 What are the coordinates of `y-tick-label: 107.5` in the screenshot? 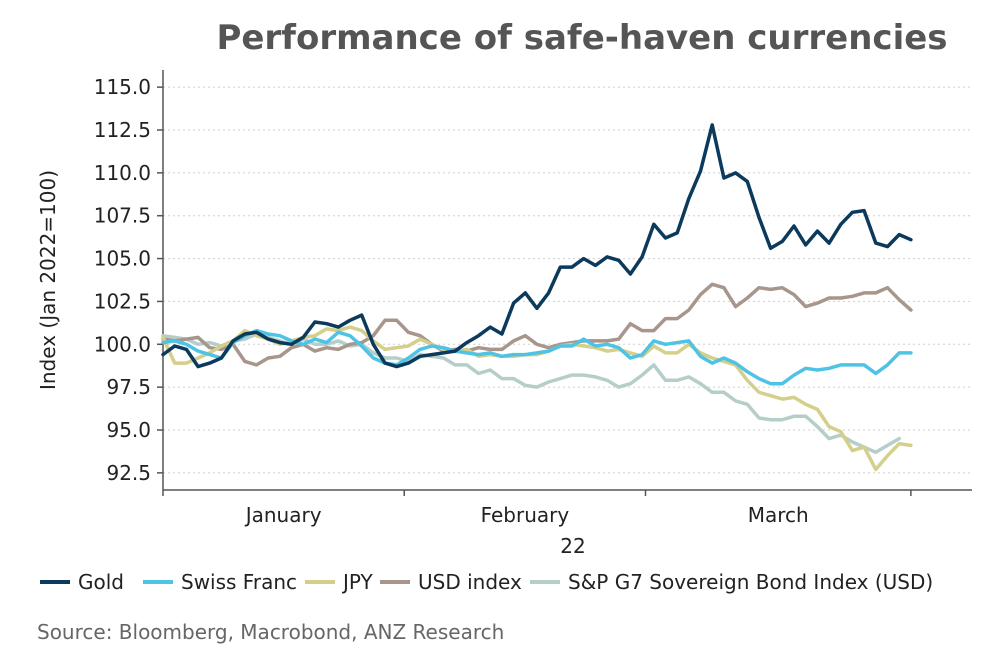 It's located at (122, 216).